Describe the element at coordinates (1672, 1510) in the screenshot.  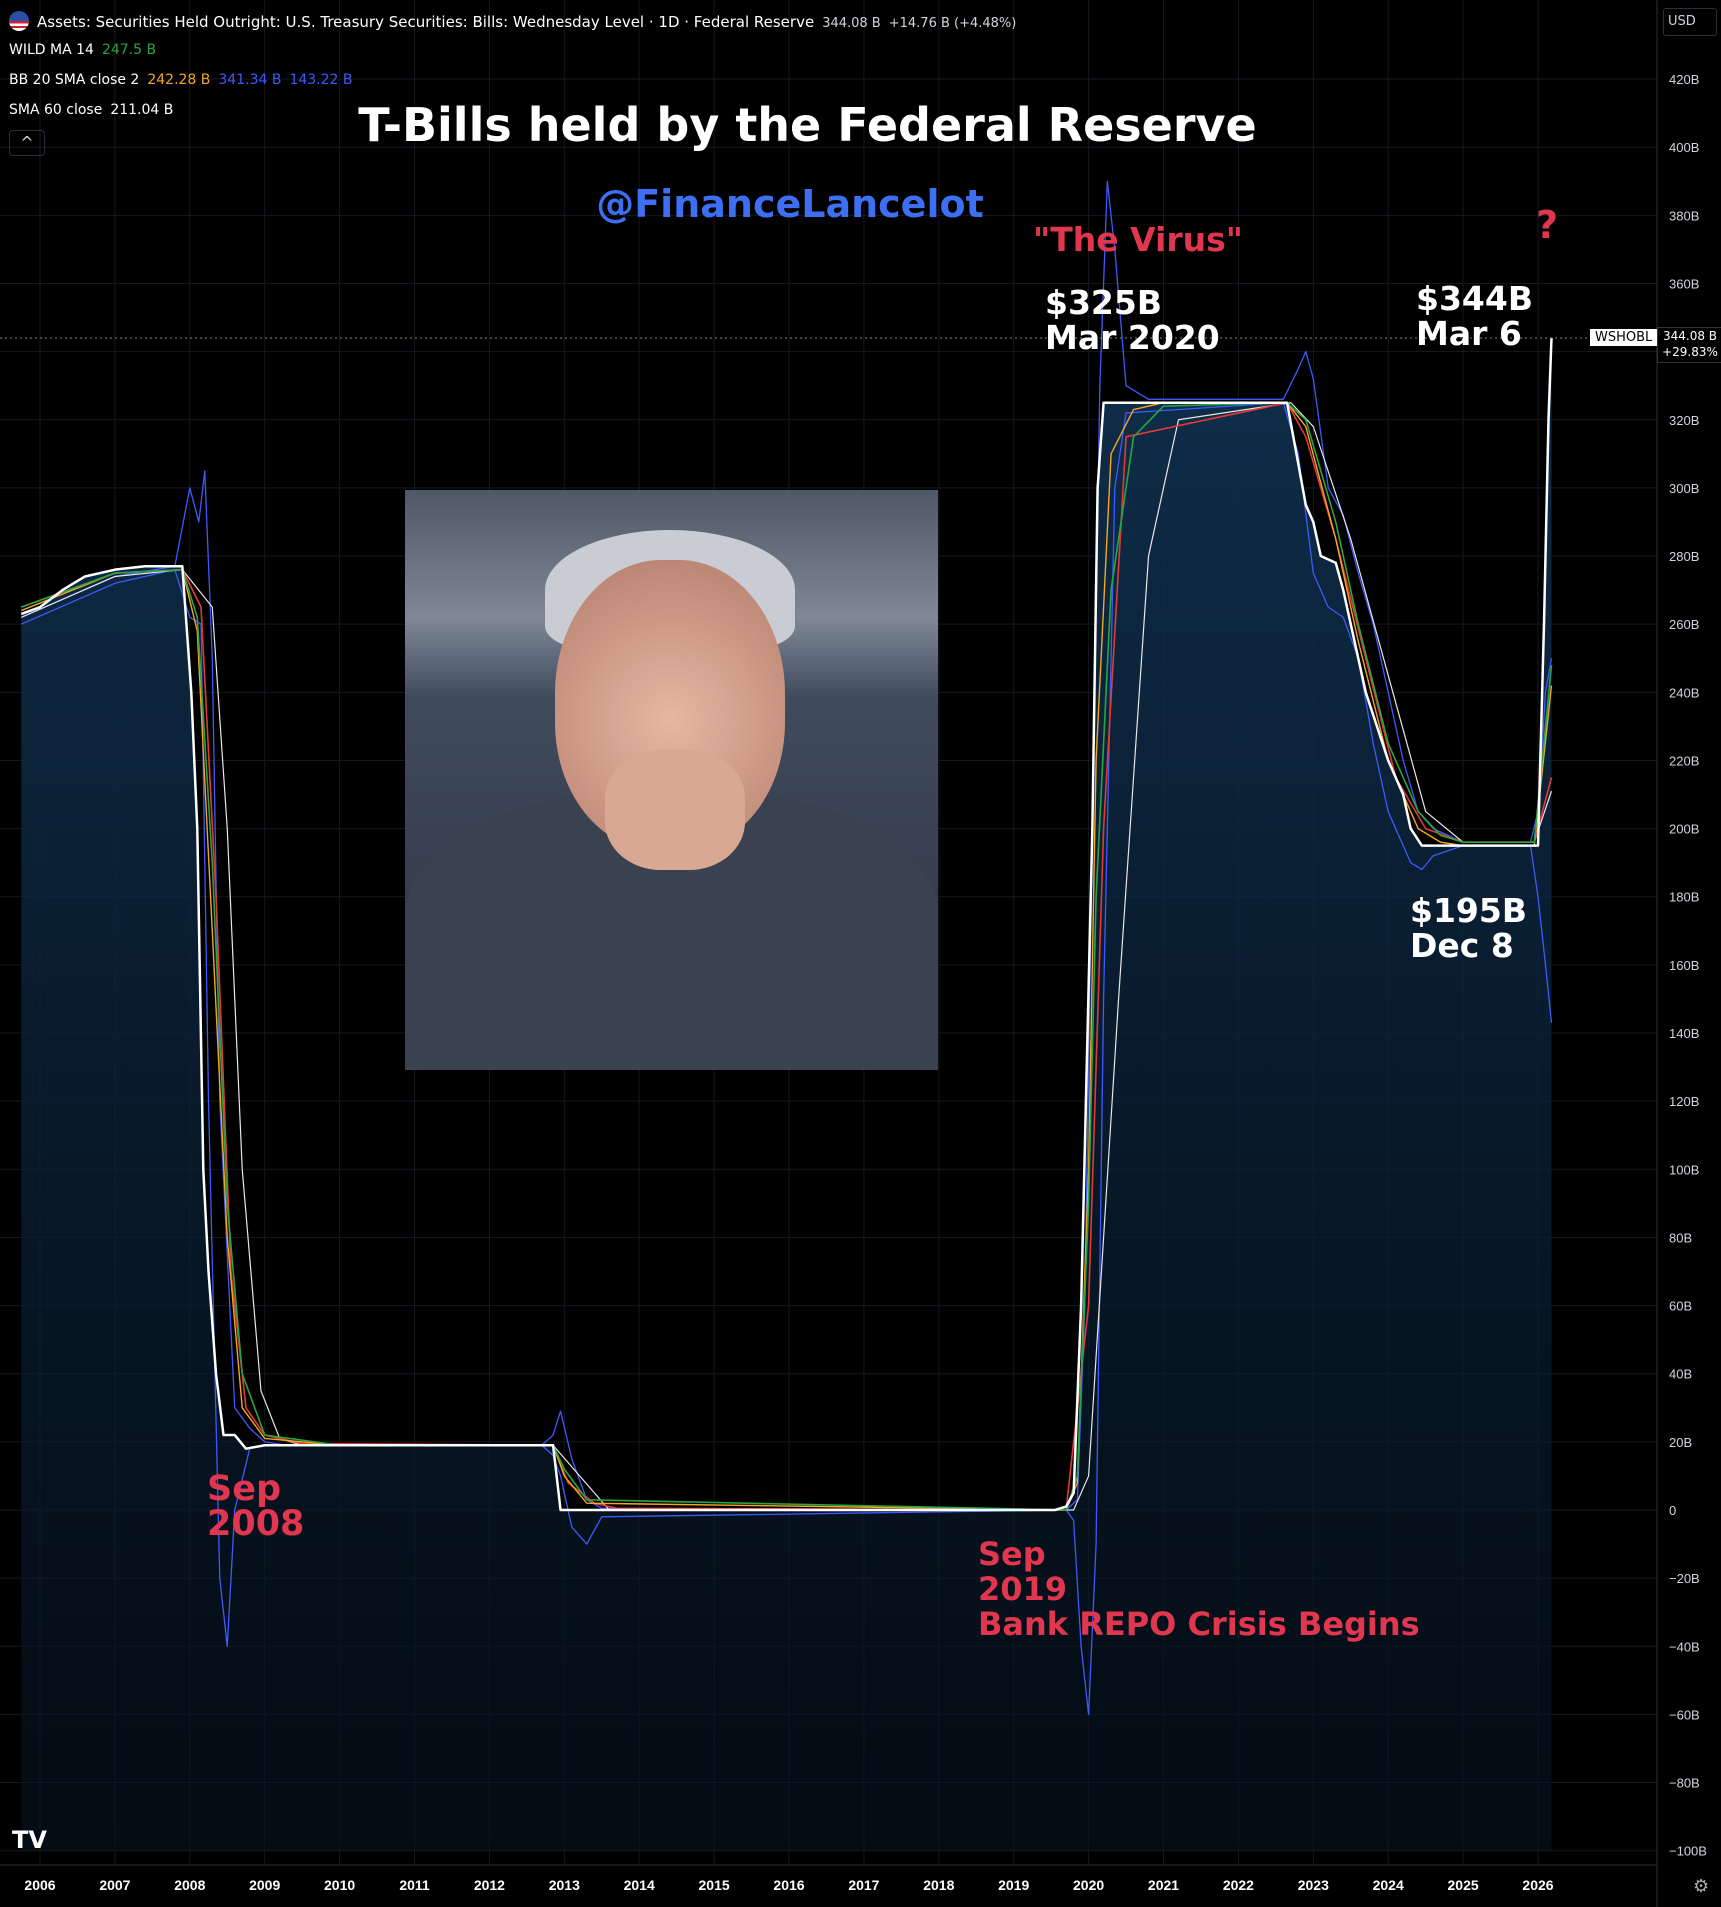
I see `y-tick-label: 0` at that location.